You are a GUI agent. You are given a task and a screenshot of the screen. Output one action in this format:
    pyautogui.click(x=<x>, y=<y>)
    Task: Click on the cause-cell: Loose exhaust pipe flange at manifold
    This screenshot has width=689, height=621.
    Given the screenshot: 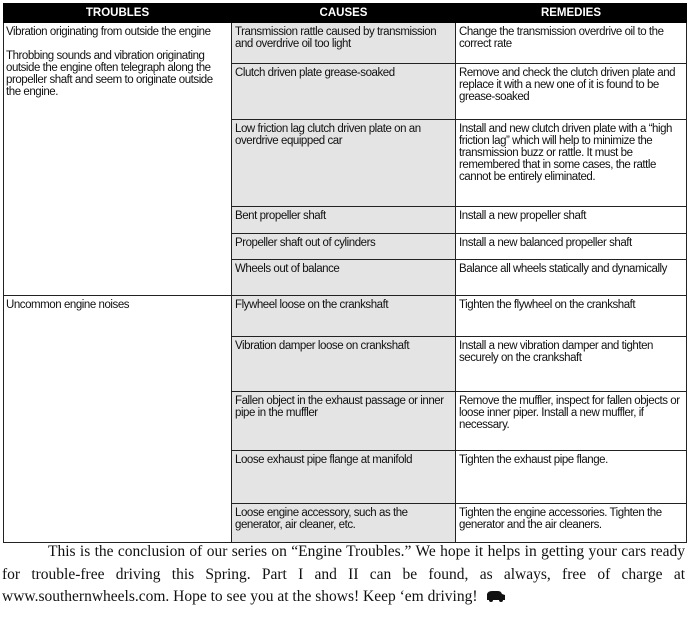 What is the action you would take?
    pyautogui.click(x=343, y=477)
    